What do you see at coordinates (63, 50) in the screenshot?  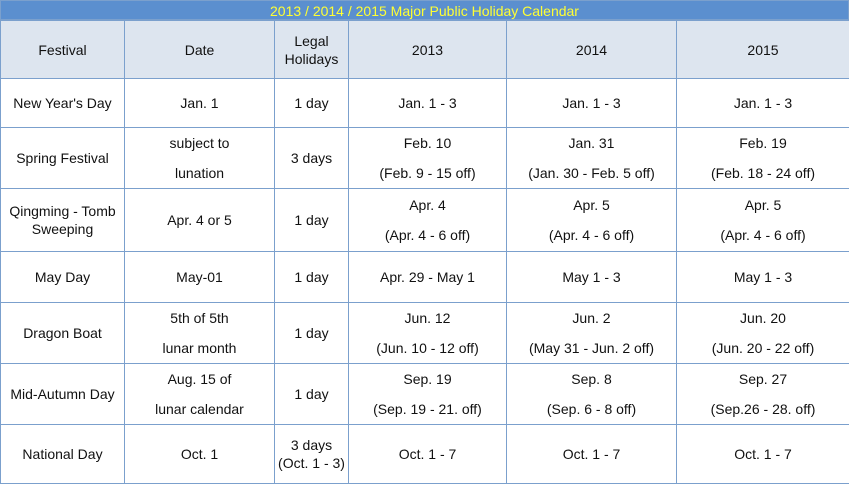 I see `header-cell: Festival` at bounding box center [63, 50].